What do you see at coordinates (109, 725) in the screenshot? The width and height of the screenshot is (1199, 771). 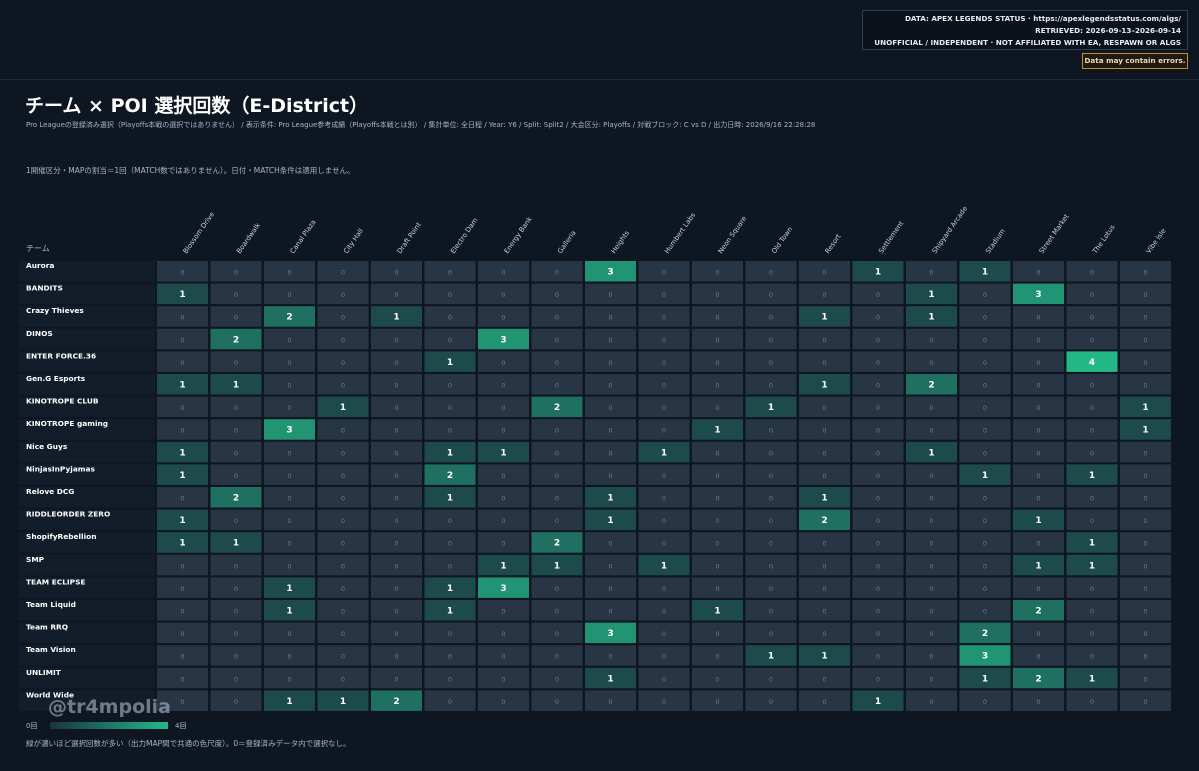 I see `legend-color-scale` at bounding box center [109, 725].